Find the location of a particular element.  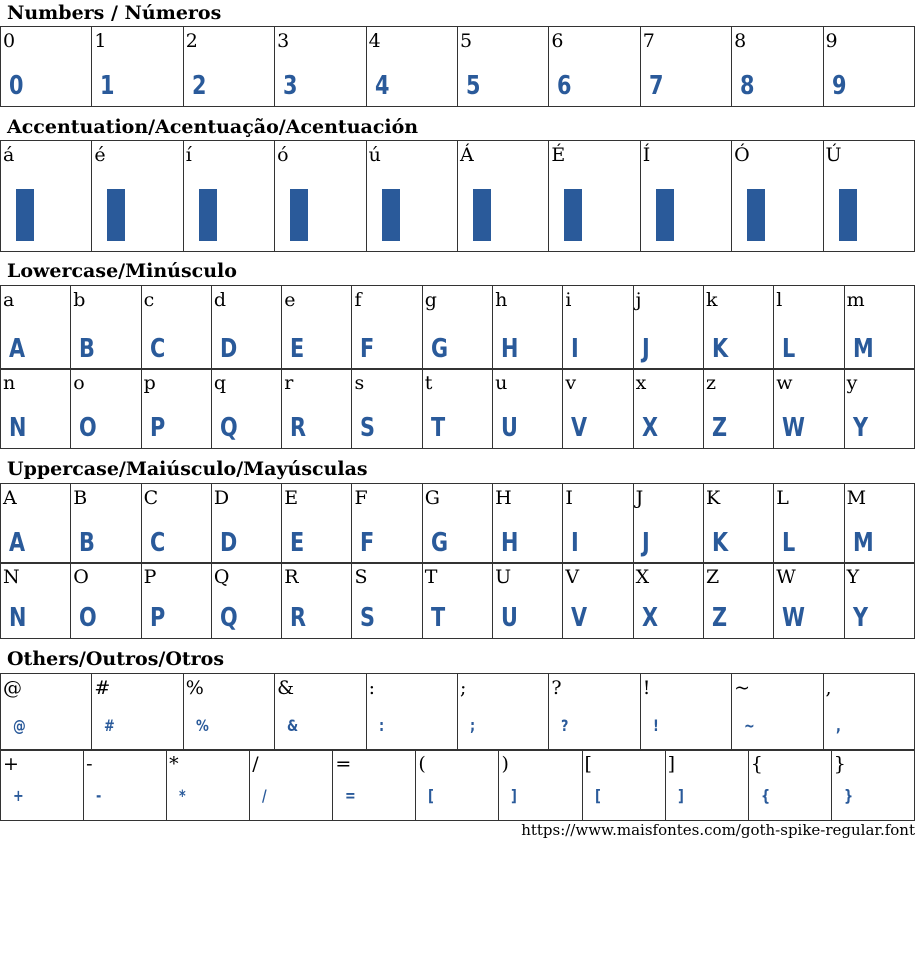

glyph-sample: * is located at coordinates (182, 795).